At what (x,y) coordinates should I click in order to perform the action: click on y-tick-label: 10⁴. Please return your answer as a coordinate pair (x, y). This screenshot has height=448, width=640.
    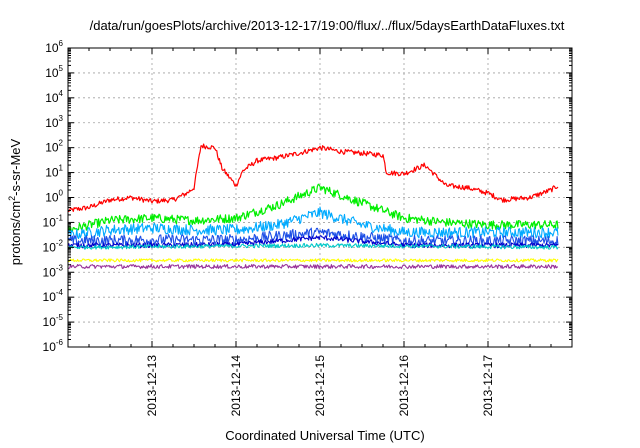
    Looking at the image, I should click on (54, 97).